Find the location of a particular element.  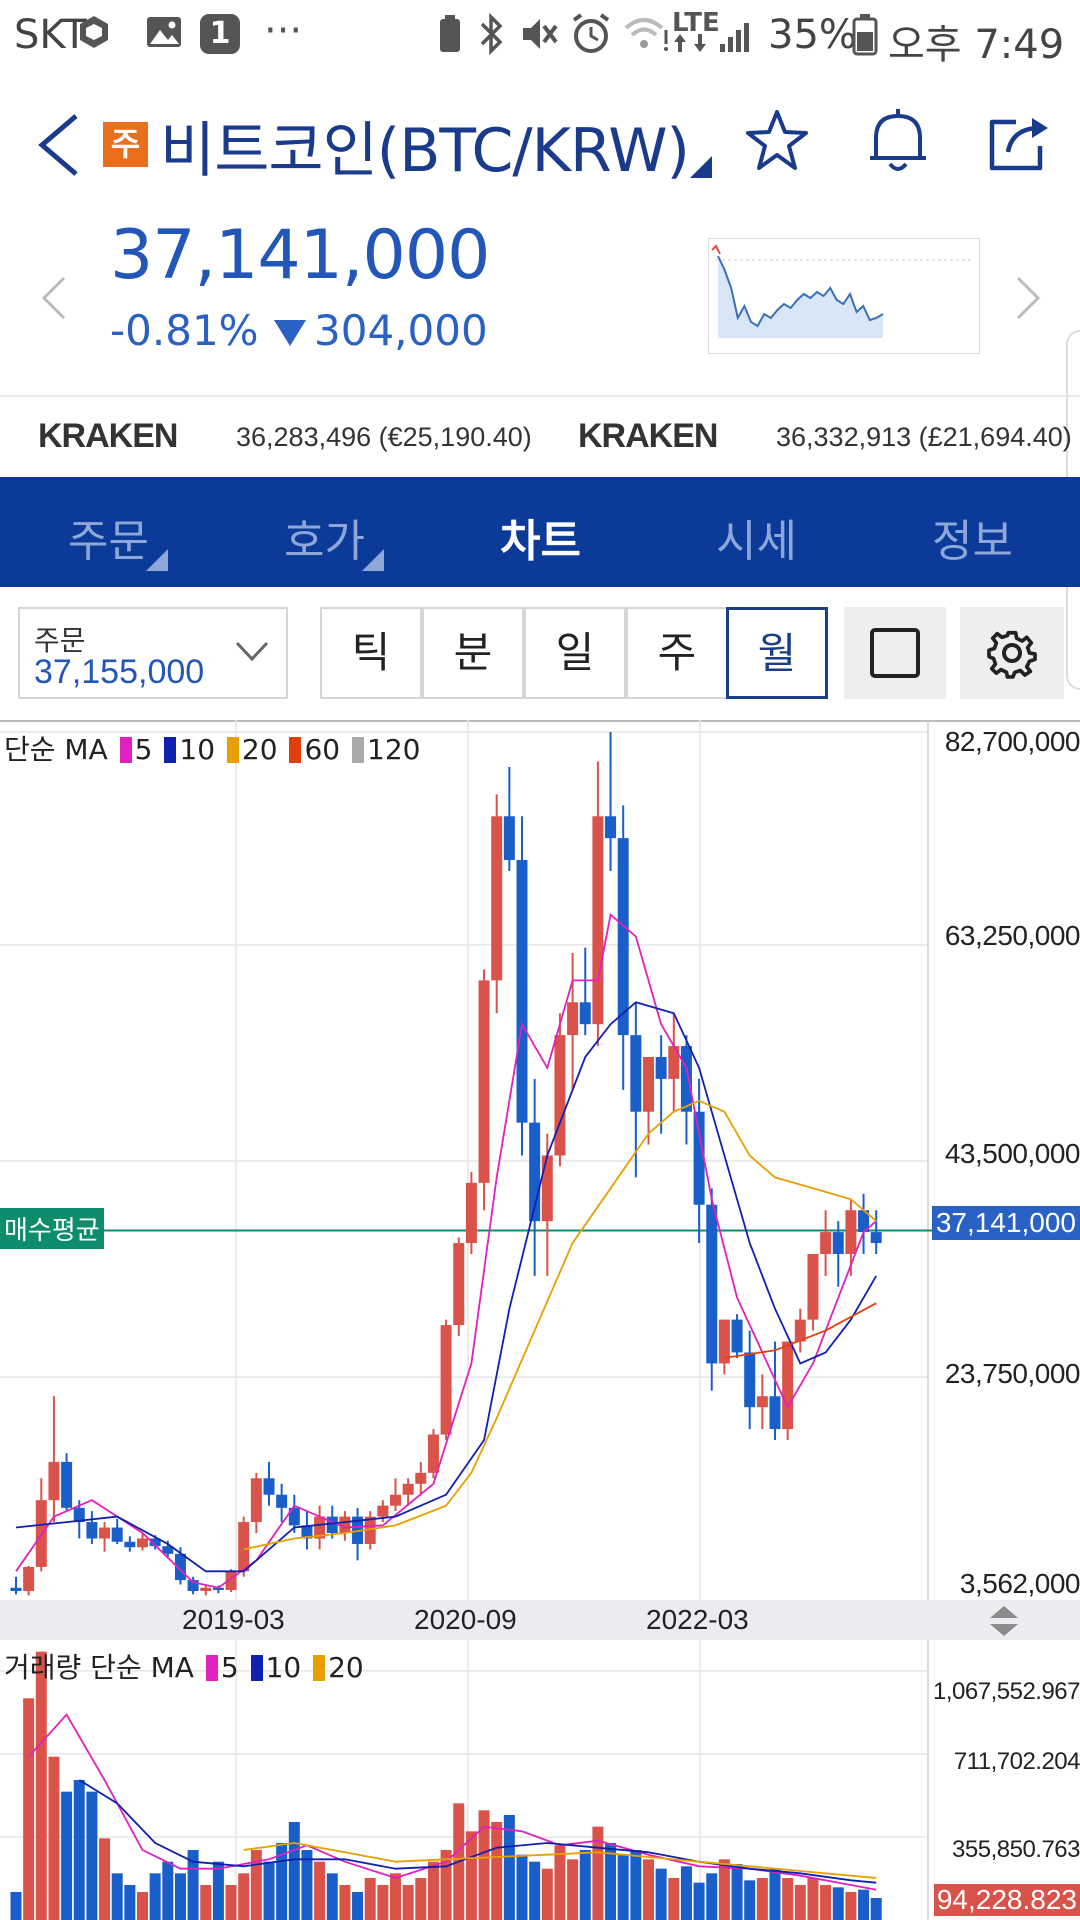

stock-badge: 주 is located at coordinates (125, 144).